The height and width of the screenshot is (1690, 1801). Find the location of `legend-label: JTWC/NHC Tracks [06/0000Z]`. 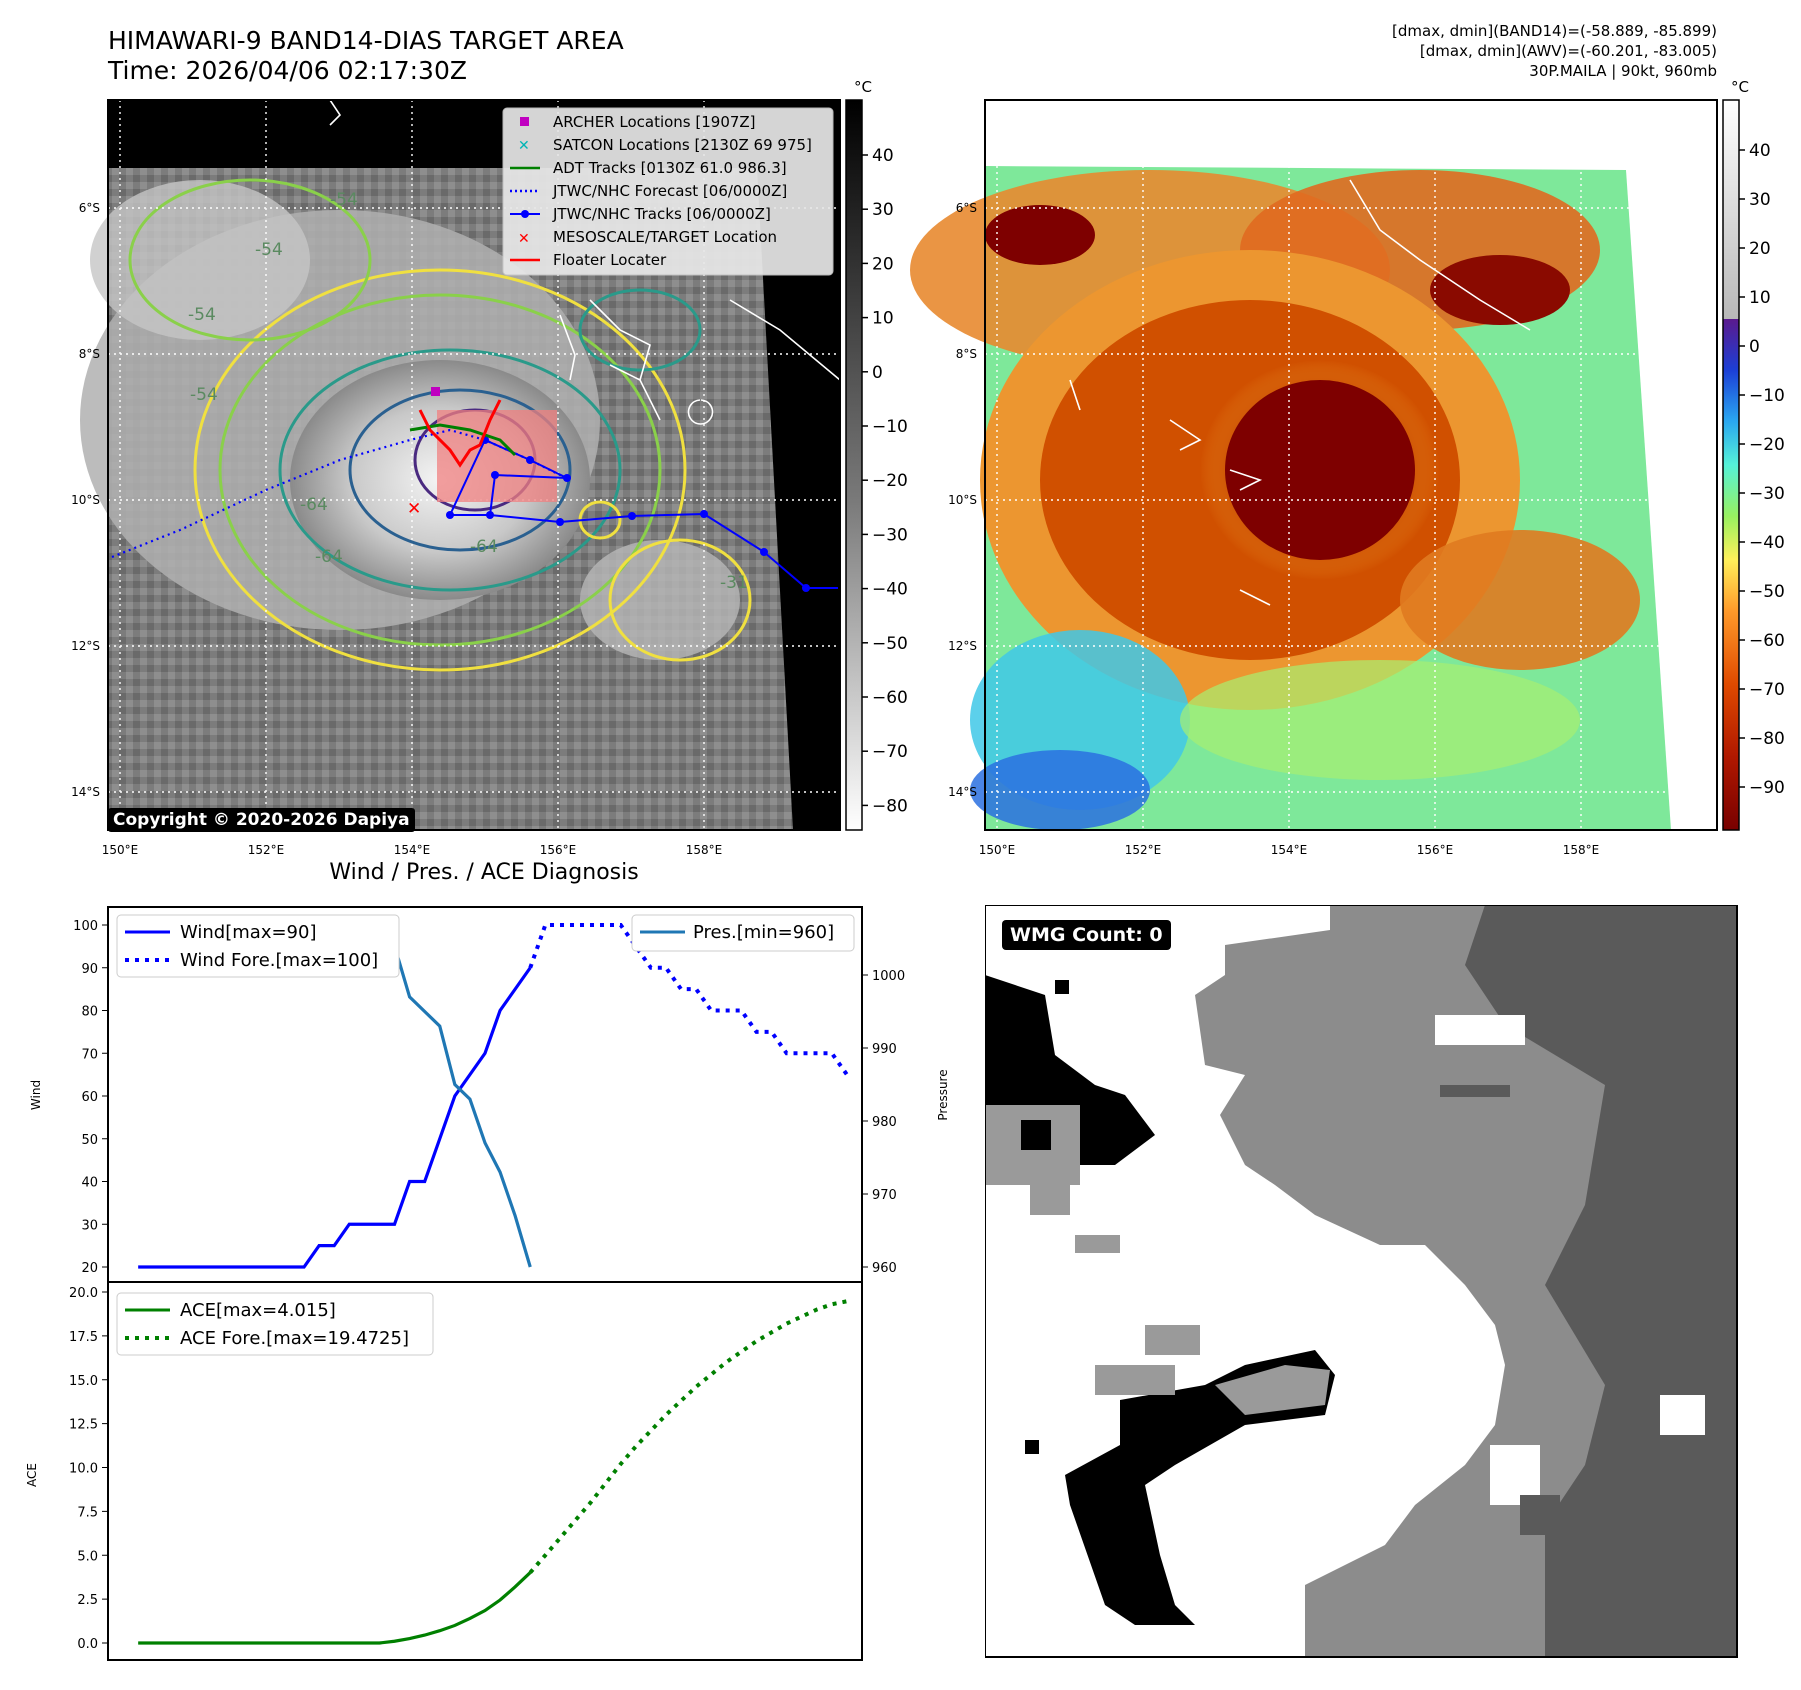

legend-label: JTWC/NHC Tracks [06/0000Z] is located at coordinates (661, 214).